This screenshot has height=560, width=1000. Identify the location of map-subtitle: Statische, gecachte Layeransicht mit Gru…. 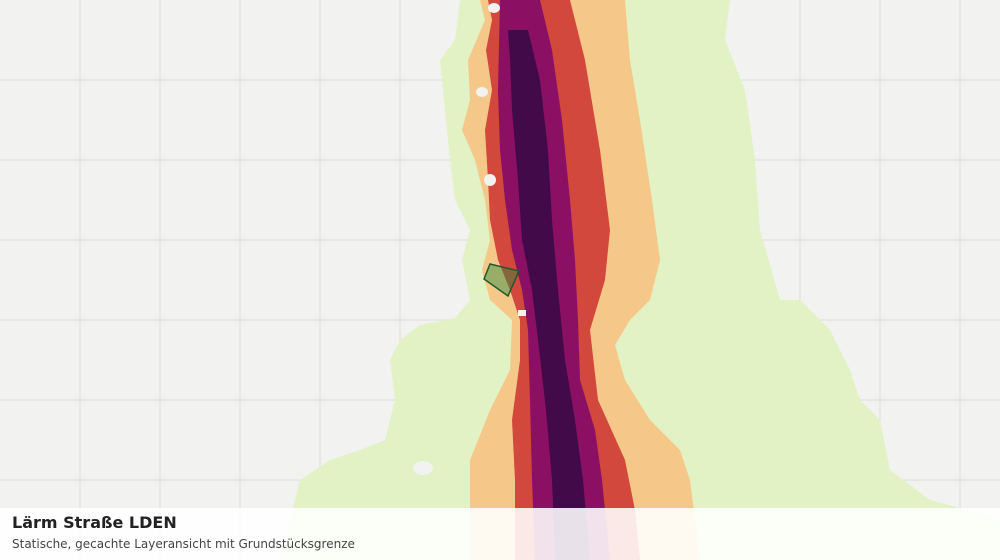
(183, 544).